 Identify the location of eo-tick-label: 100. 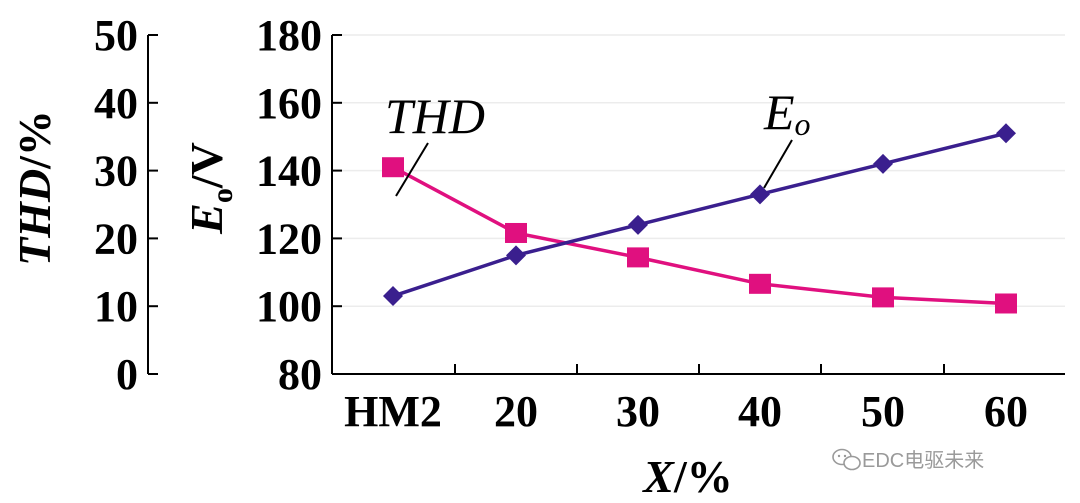
(289, 306).